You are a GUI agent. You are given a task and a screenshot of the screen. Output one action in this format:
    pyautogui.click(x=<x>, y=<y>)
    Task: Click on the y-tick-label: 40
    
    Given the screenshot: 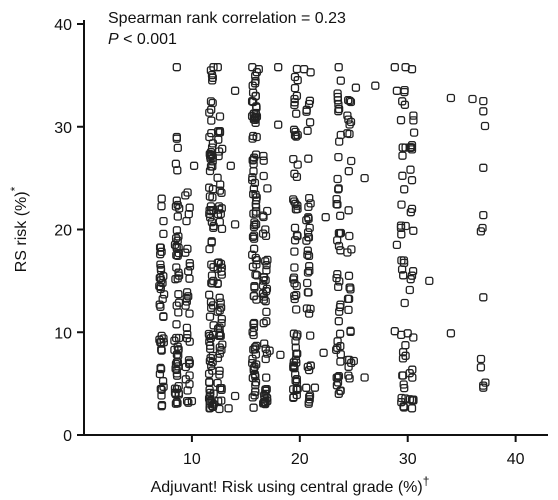 What is the action you would take?
    pyautogui.click(x=63, y=25)
    